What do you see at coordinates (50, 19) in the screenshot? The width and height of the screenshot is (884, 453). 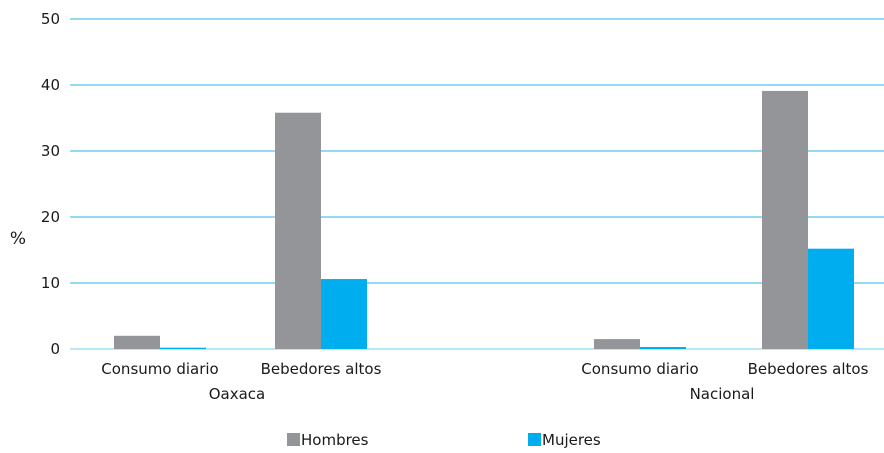 I see `y-tick-label: 50` at bounding box center [50, 19].